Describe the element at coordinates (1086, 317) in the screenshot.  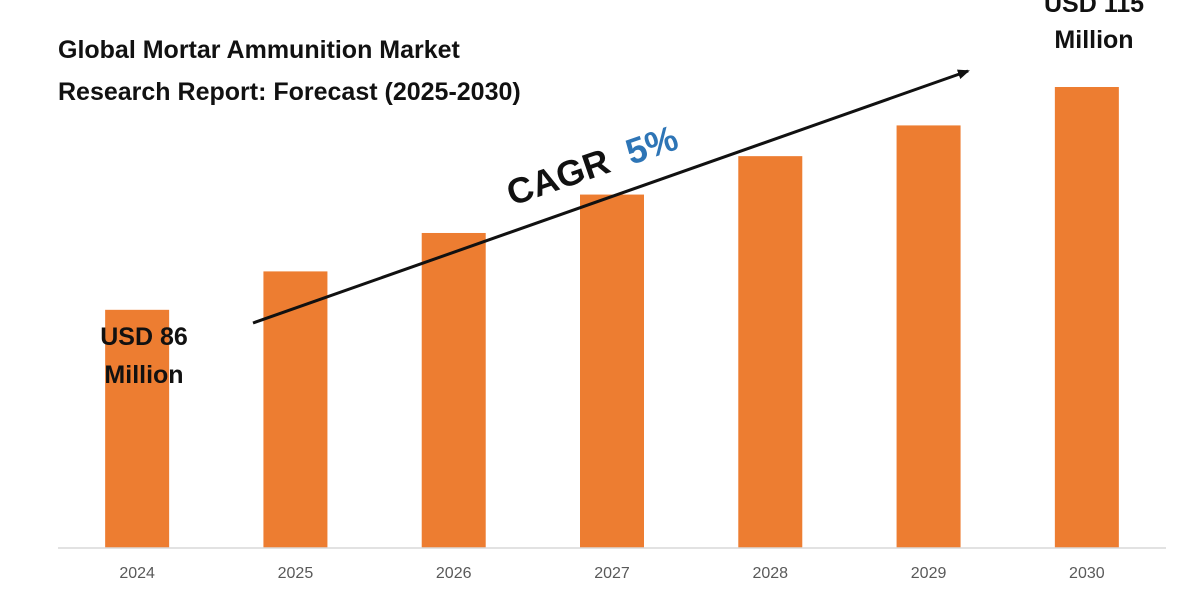
I see `bar-2030` at that location.